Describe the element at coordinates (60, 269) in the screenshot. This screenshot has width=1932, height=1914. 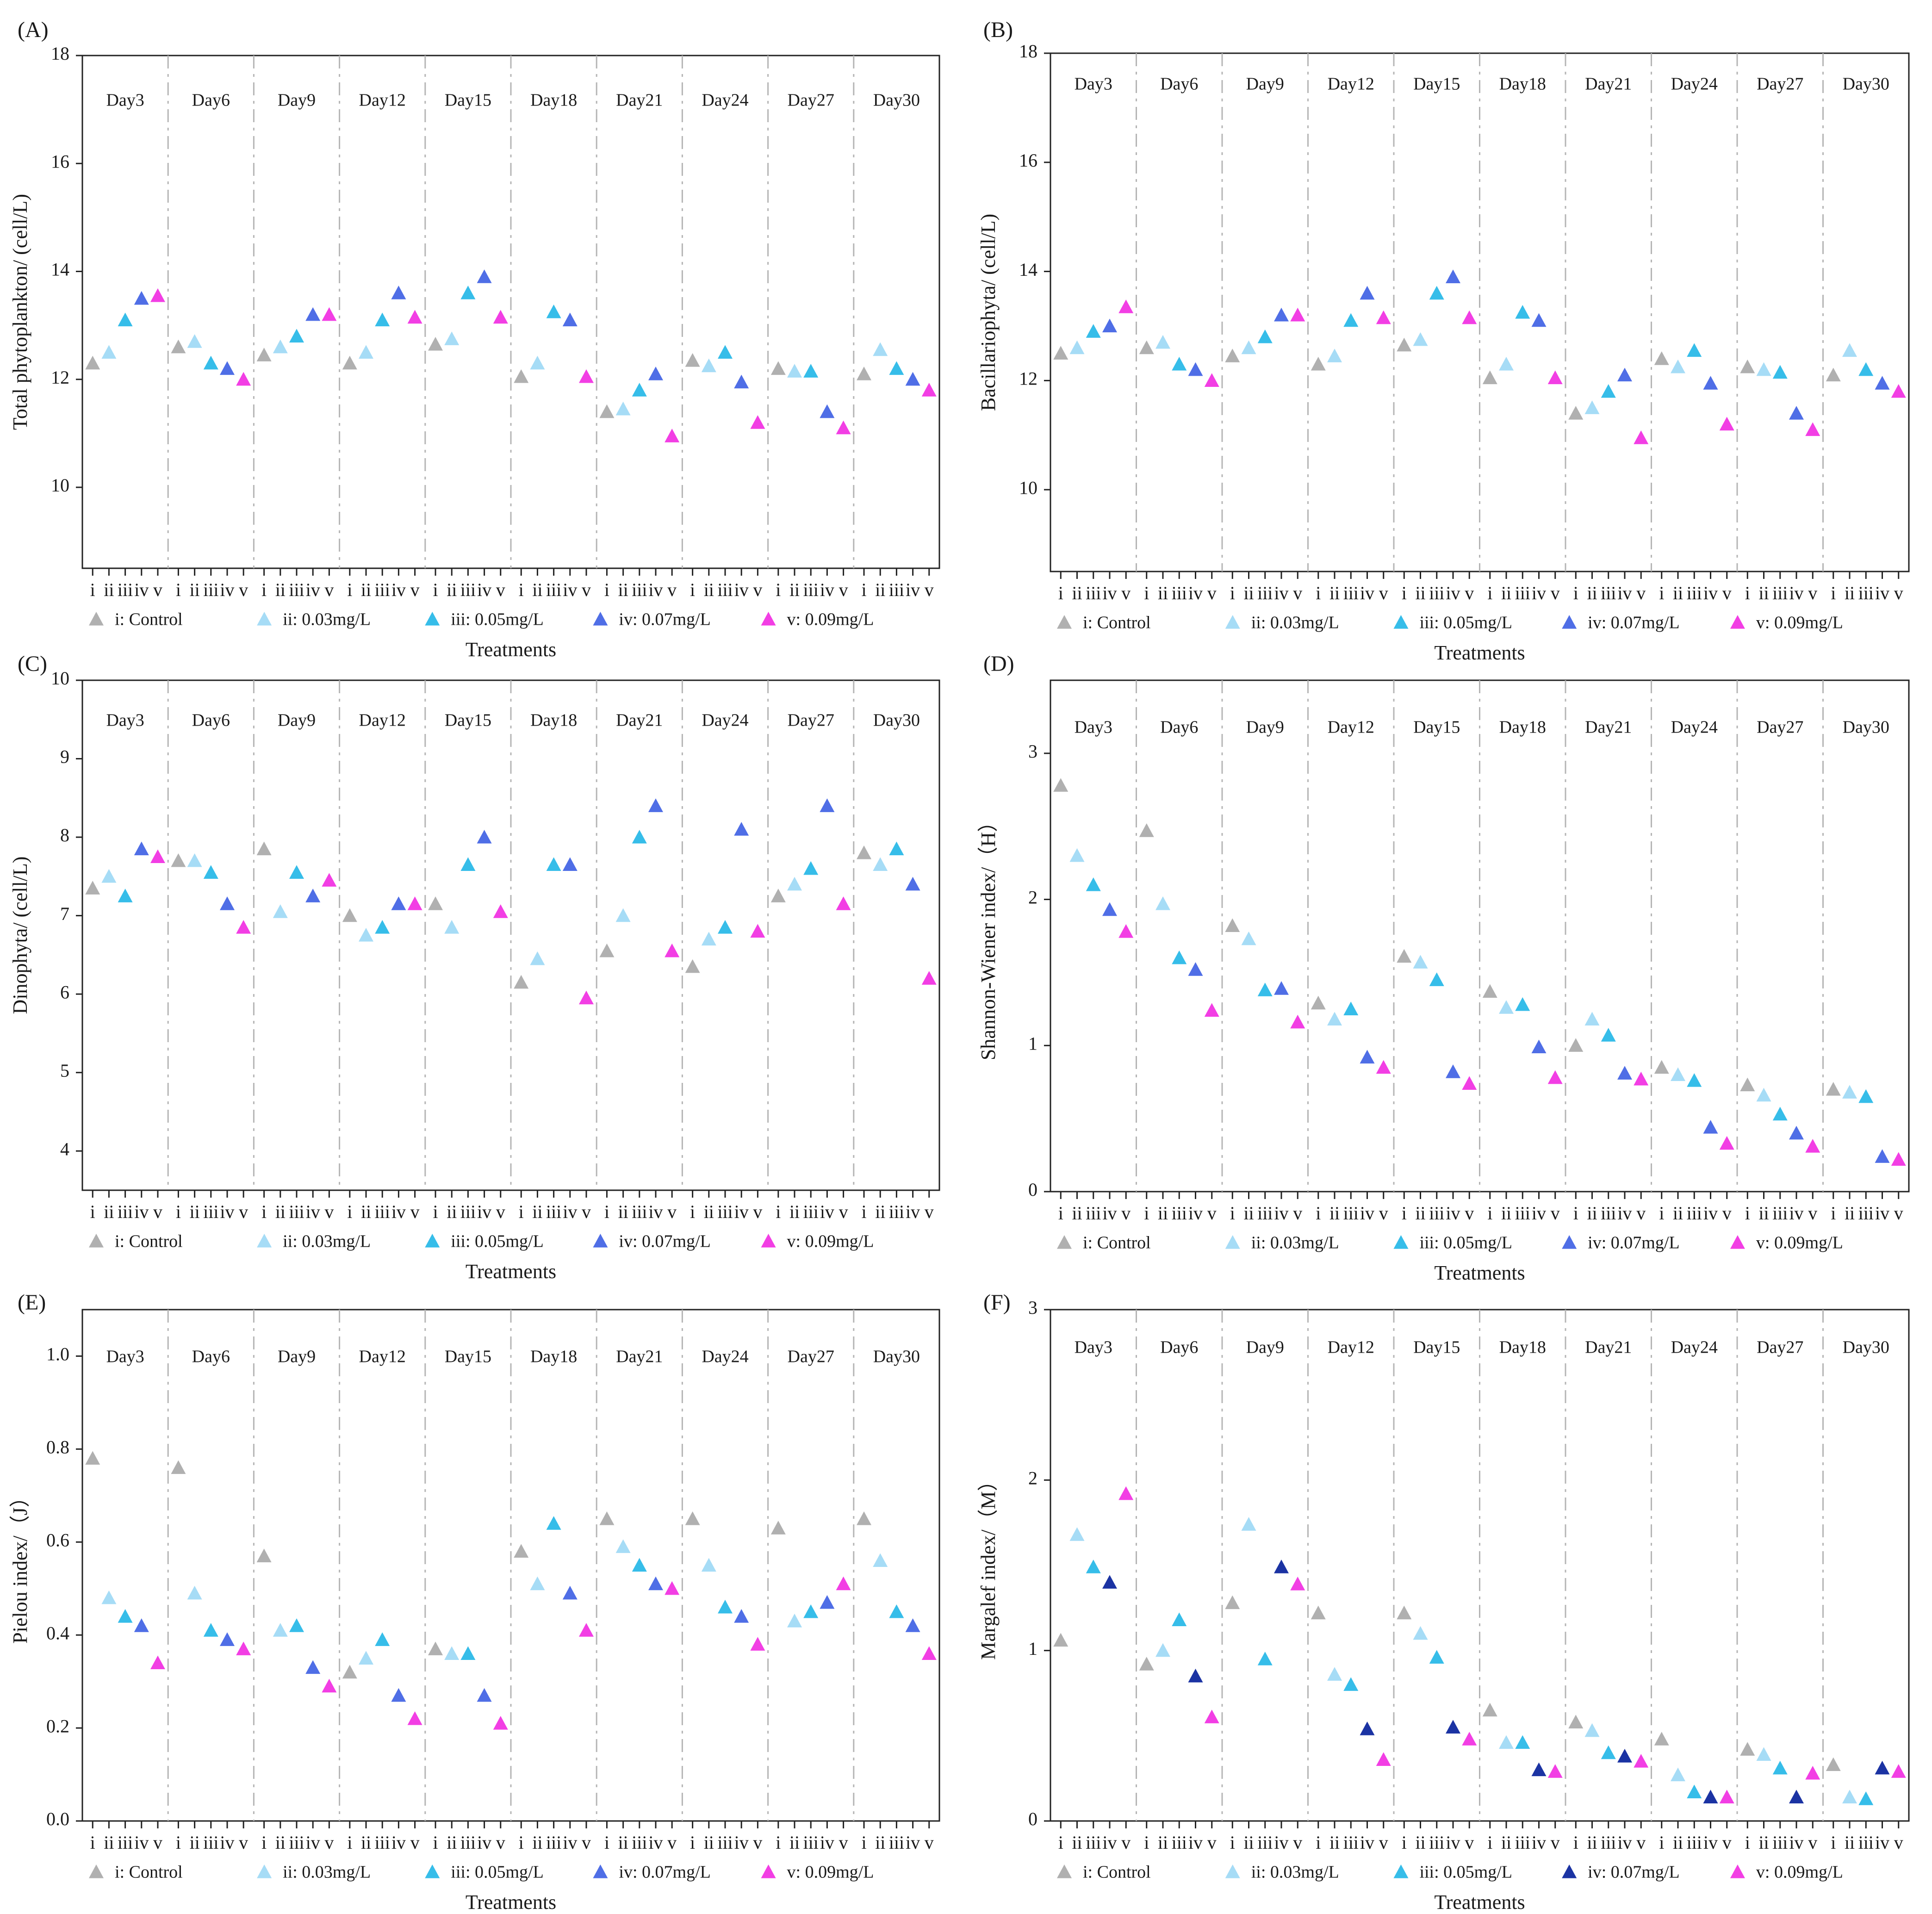
I see `y-tick-label: 14` at that location.